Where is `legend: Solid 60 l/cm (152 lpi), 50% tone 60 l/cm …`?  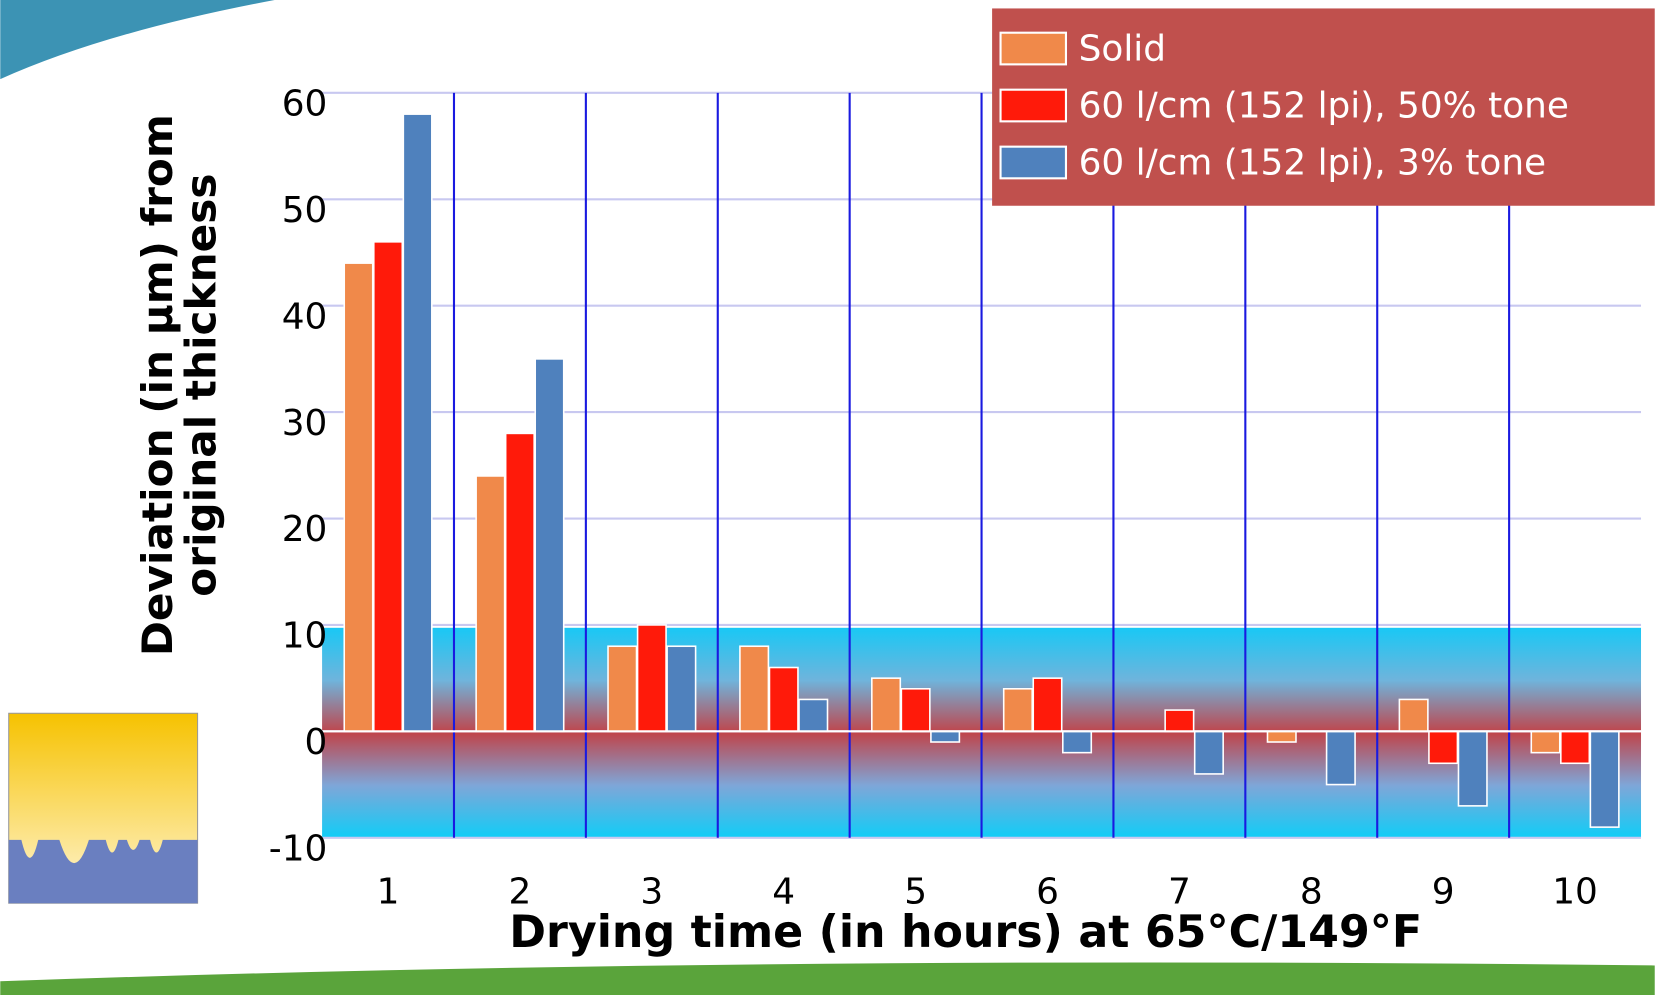 legend: Solid 60 l/cm (152 lpi), 50% tone 60 l/cm … is located at coordinates (1323, 107).